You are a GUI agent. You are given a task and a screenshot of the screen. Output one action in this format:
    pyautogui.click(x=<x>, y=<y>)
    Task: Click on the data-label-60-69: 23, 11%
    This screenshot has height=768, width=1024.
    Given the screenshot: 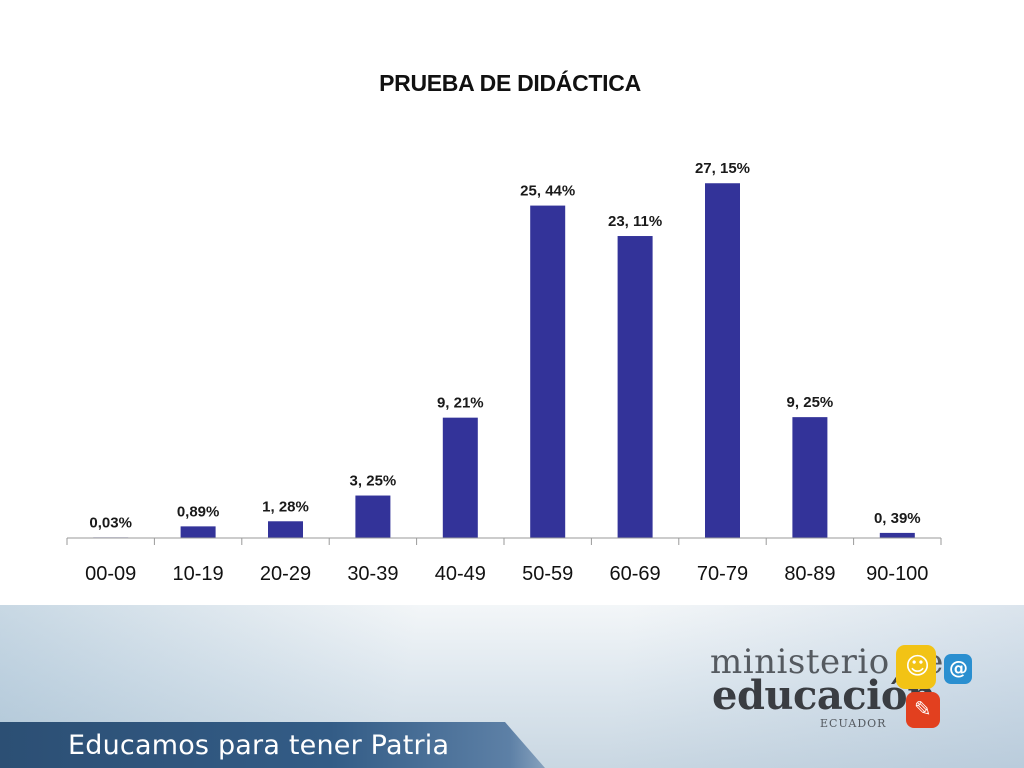 What is the action you would take?
    pyautogui.click(x=635, y=221)
    